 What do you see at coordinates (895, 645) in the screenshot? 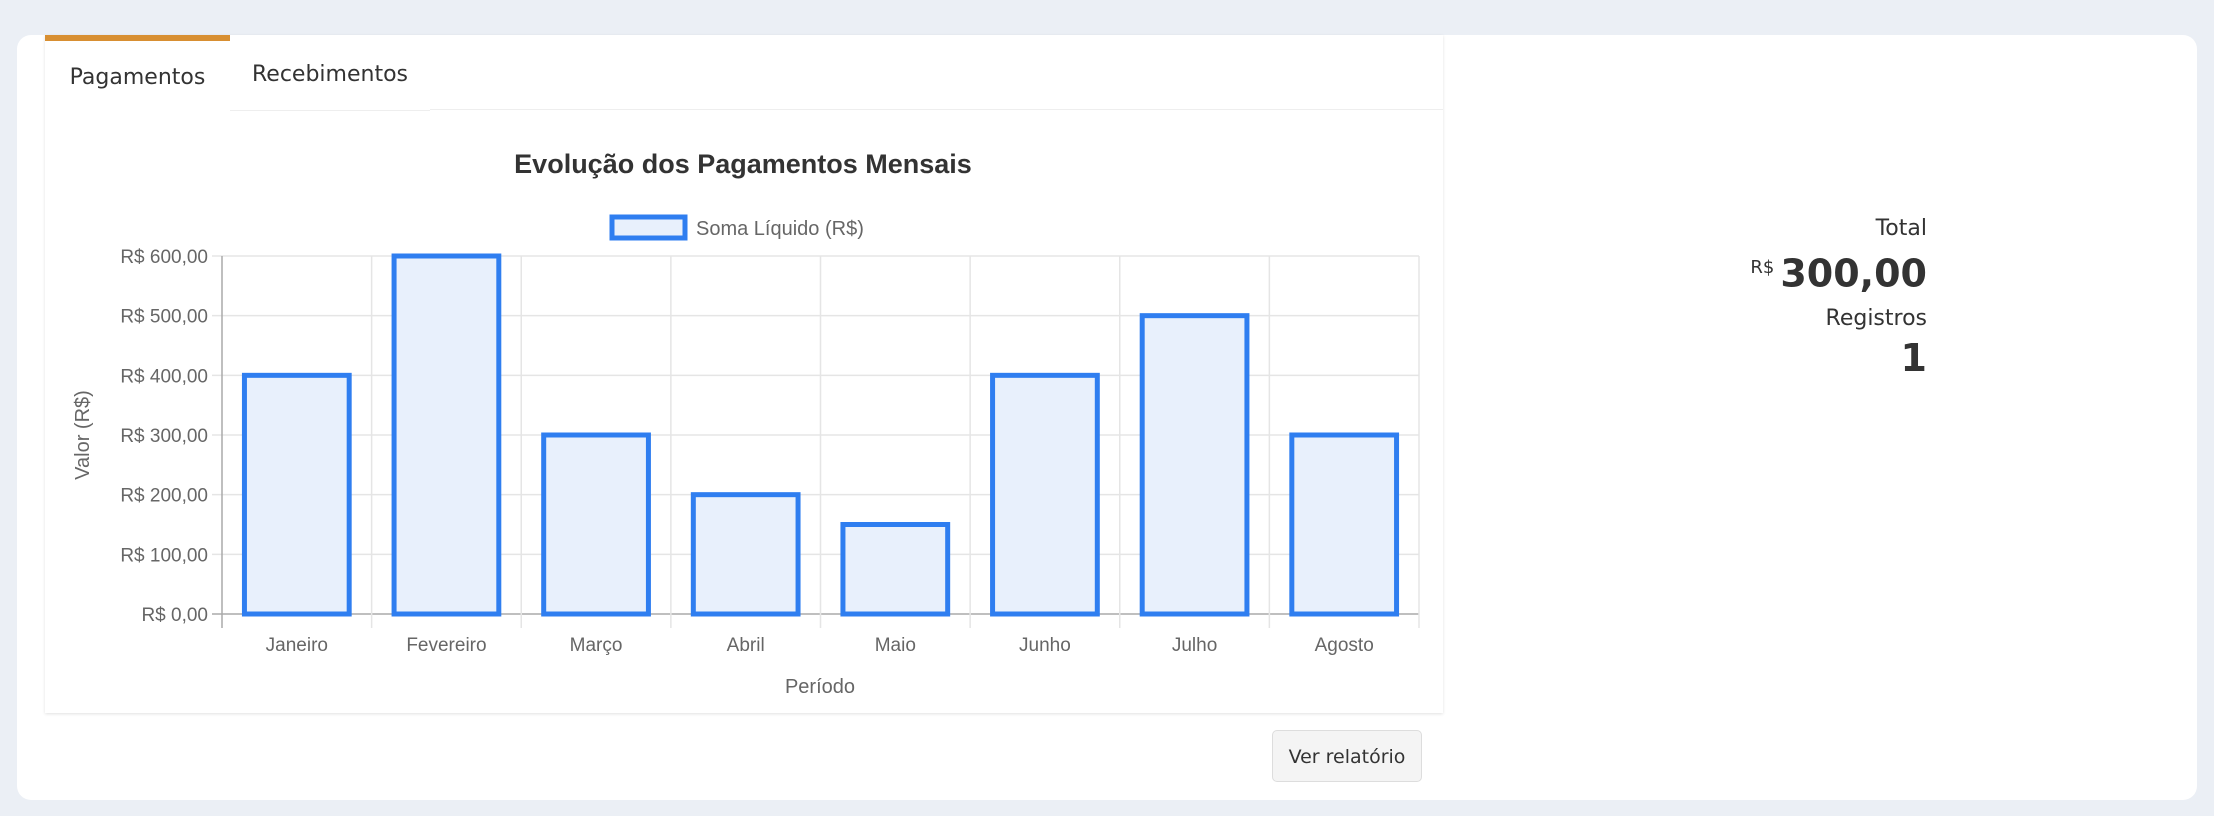
I see `x-tick-label: Maio` at bounding box center [895, 645].